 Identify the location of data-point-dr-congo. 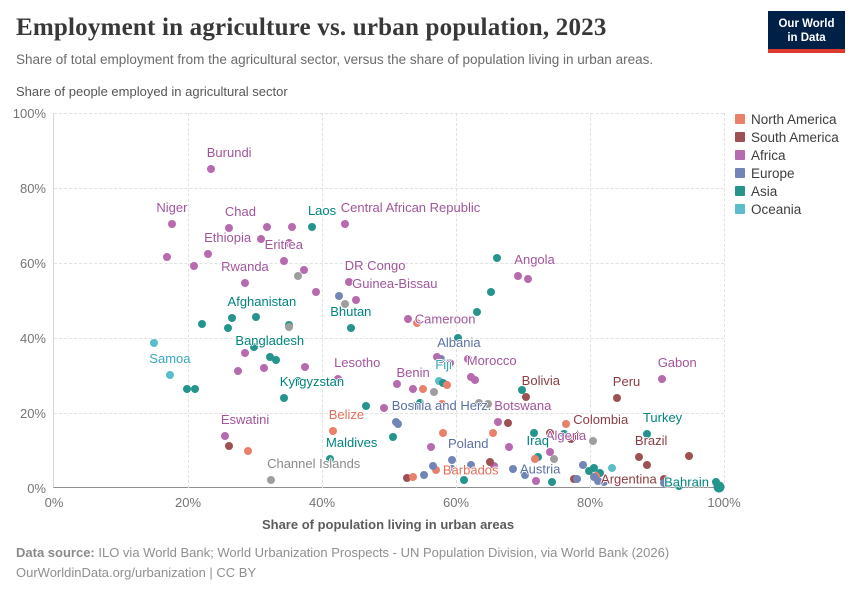
(348, 282).